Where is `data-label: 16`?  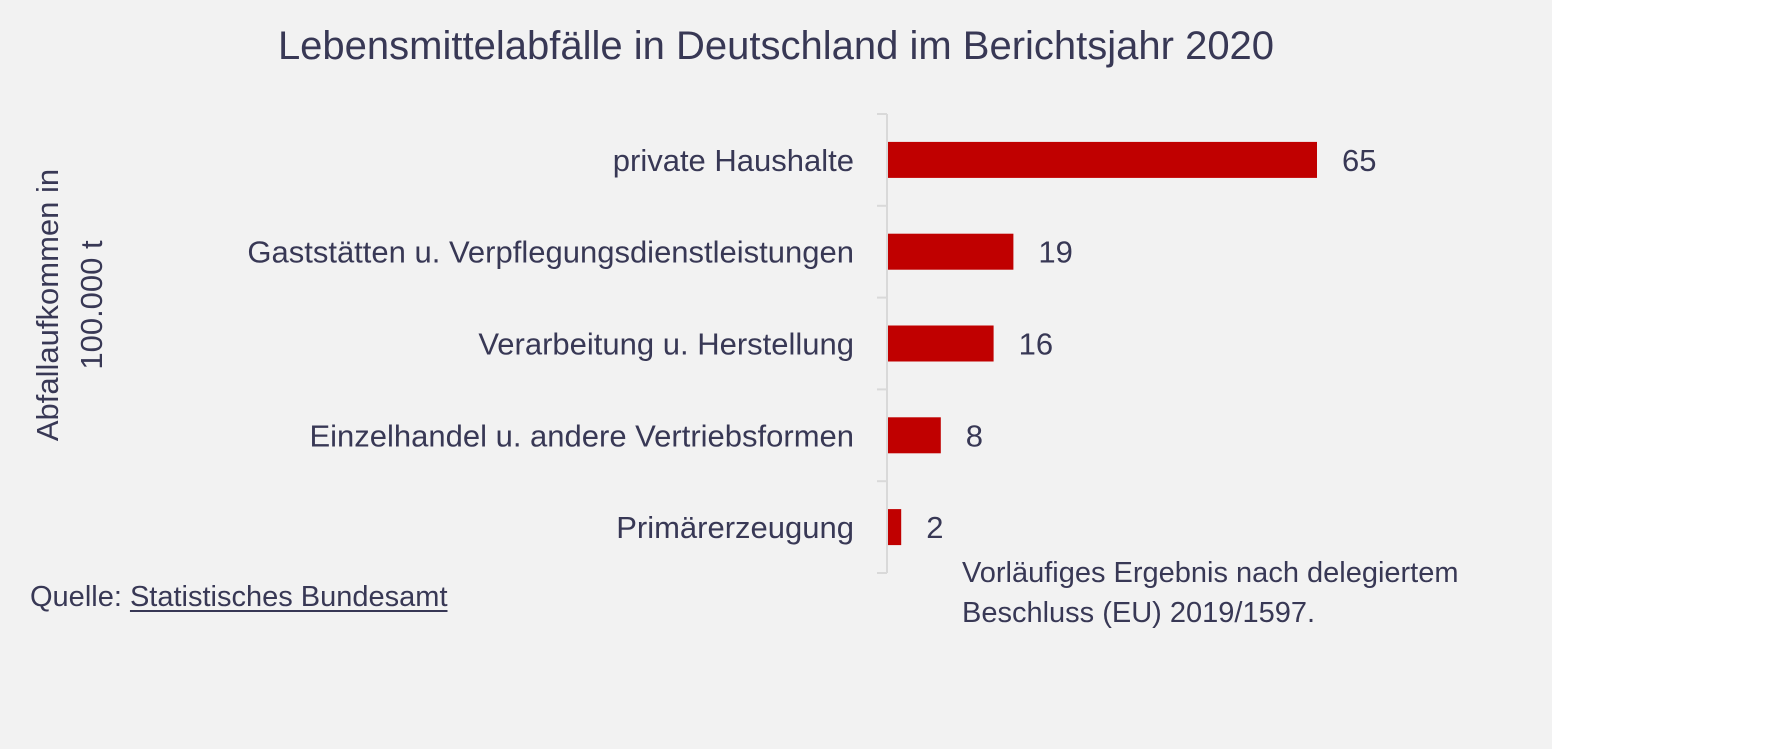
data-label: 16 is located at coordinates (1036, 344).